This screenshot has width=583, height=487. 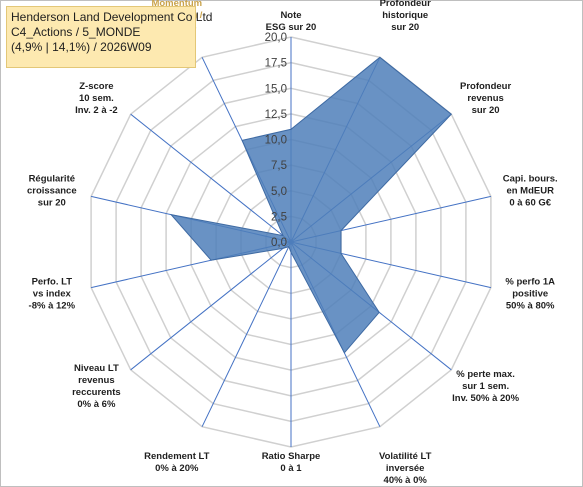 I want to click on axis-label-3-line-1: en MdEUR, so click(x=530, y=191).